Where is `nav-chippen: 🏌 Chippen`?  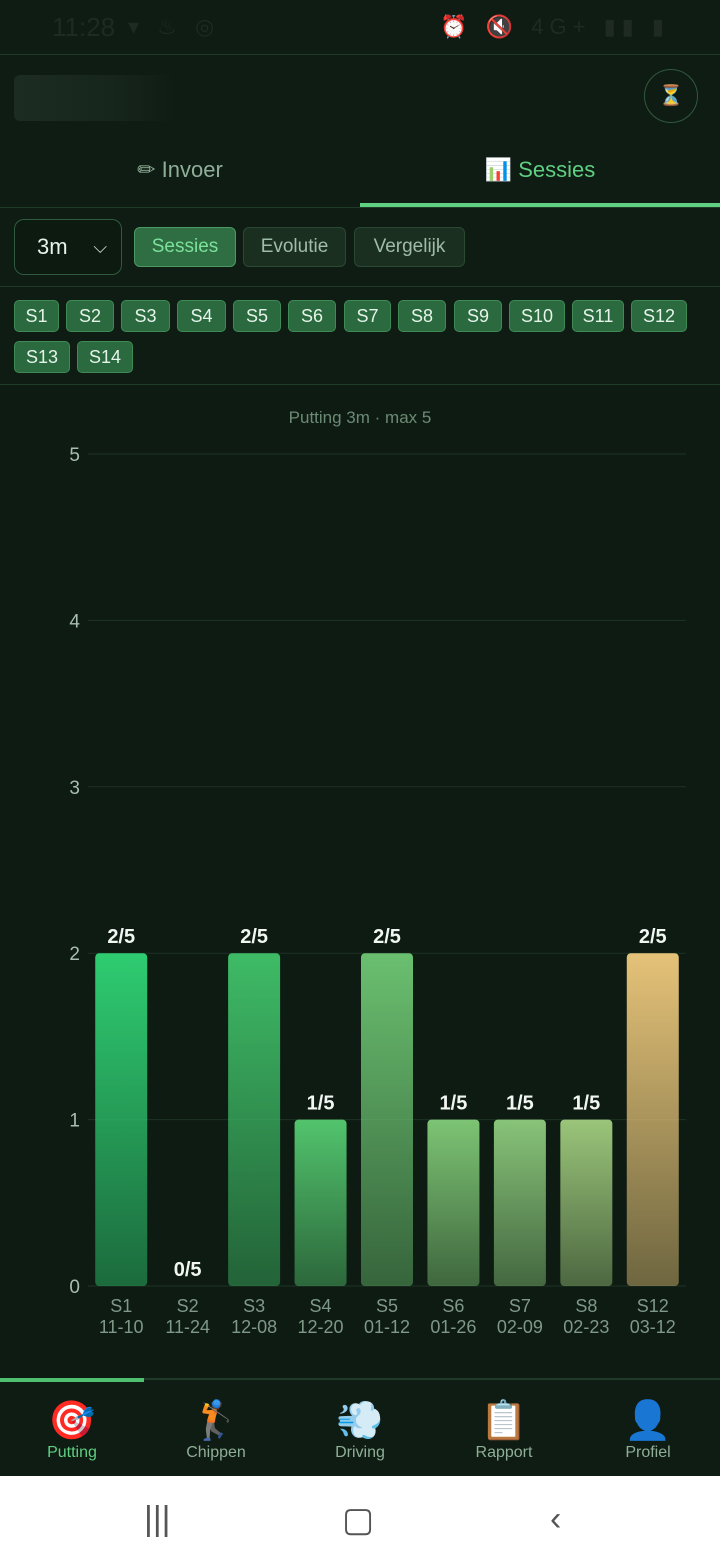
nav-chippen: 🏌 Chippen is located at coordinates (216, 1429).